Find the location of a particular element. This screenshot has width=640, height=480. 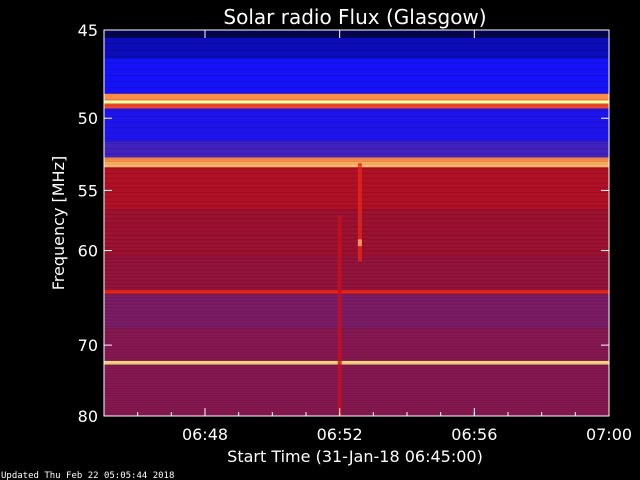

y-tick-label: 80 is located at coordinates (88, 416).